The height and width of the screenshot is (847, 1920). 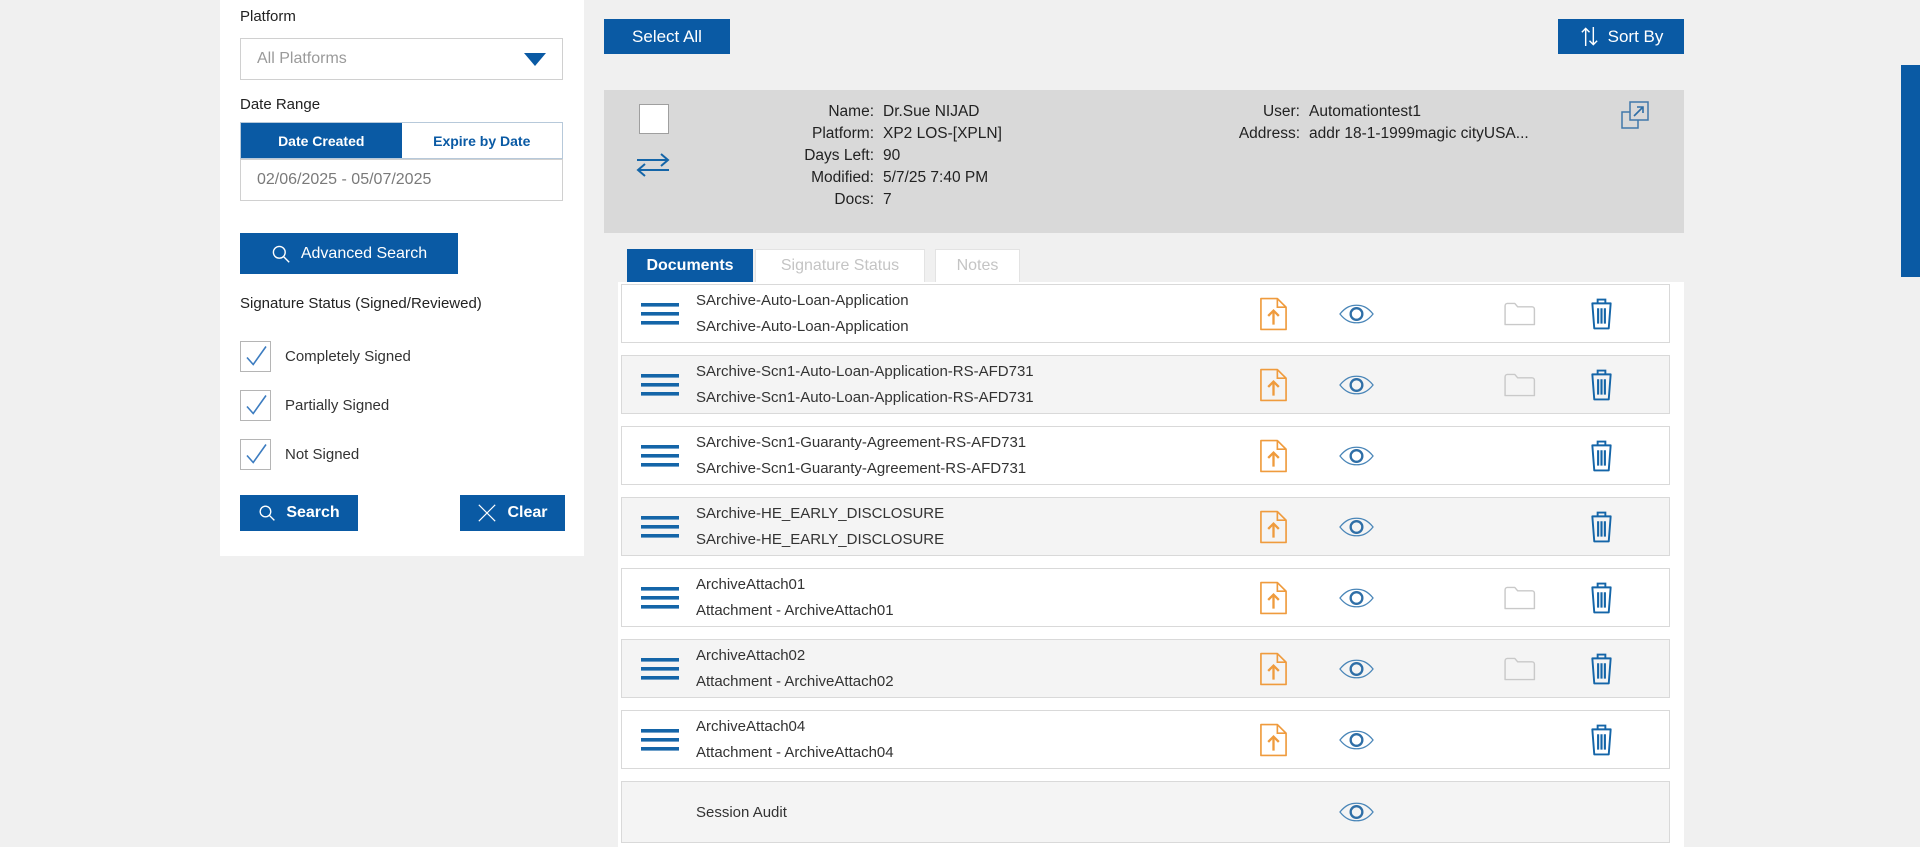 I want to click on document-title: ArchiveAttach02, so click(x=751, y=655).